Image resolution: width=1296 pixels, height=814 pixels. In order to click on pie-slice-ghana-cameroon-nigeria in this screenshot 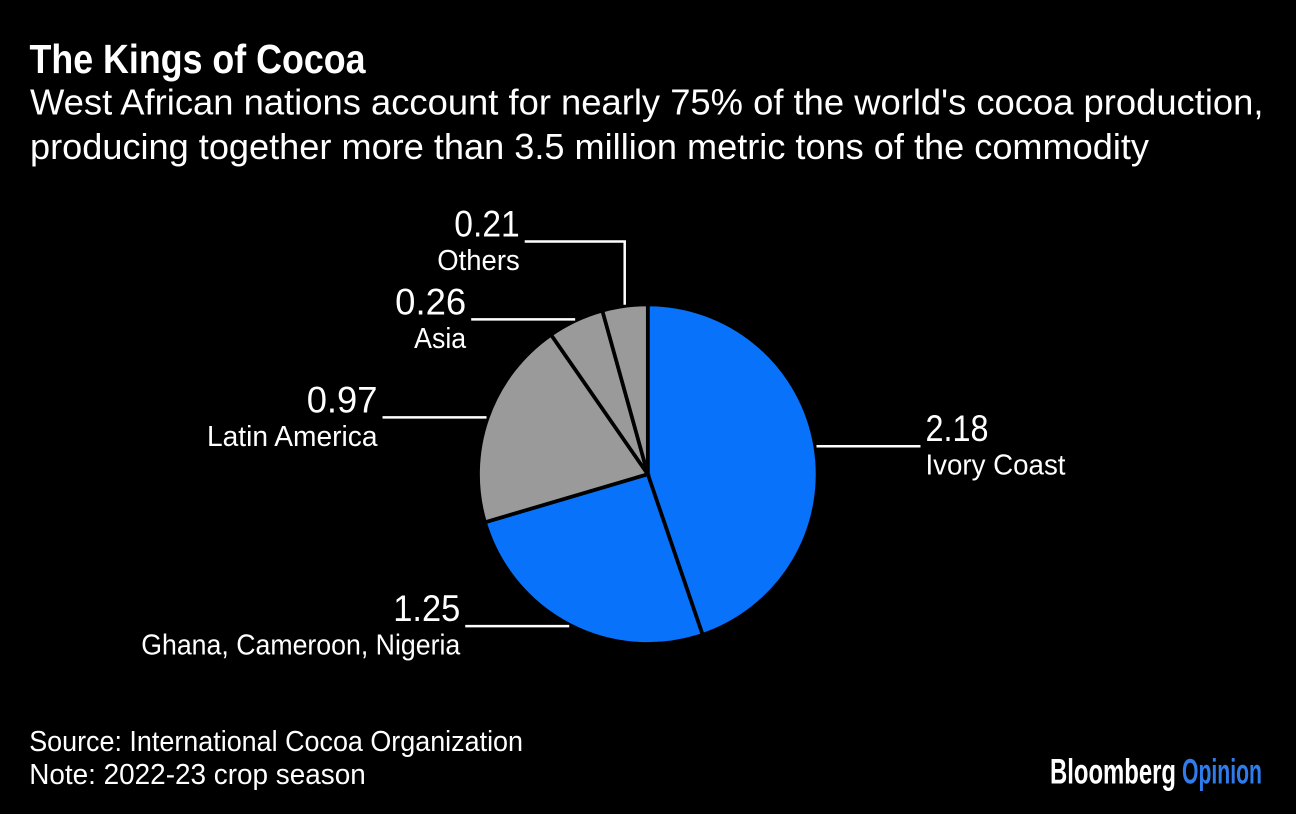, I will do `click(594, 558)`.